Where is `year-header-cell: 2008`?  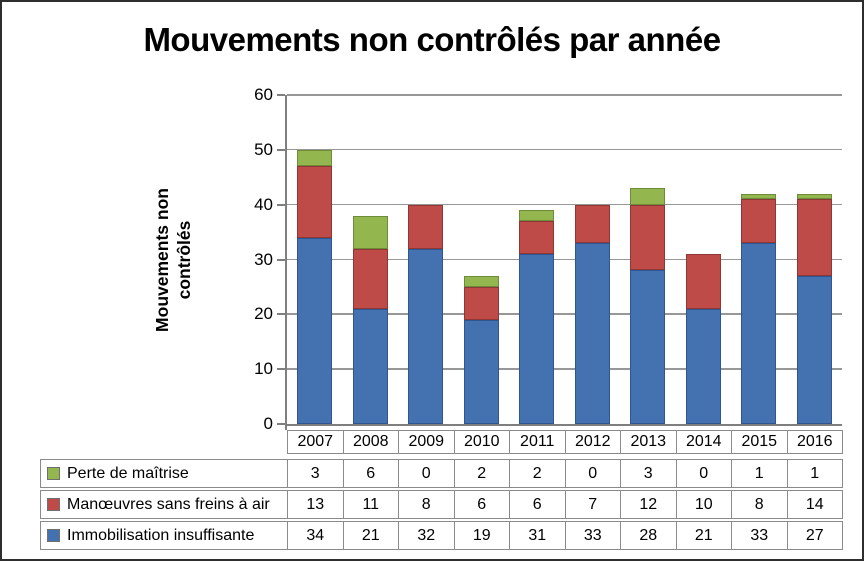
year-header-cell: 2008 is located at coordinates (370, 442).